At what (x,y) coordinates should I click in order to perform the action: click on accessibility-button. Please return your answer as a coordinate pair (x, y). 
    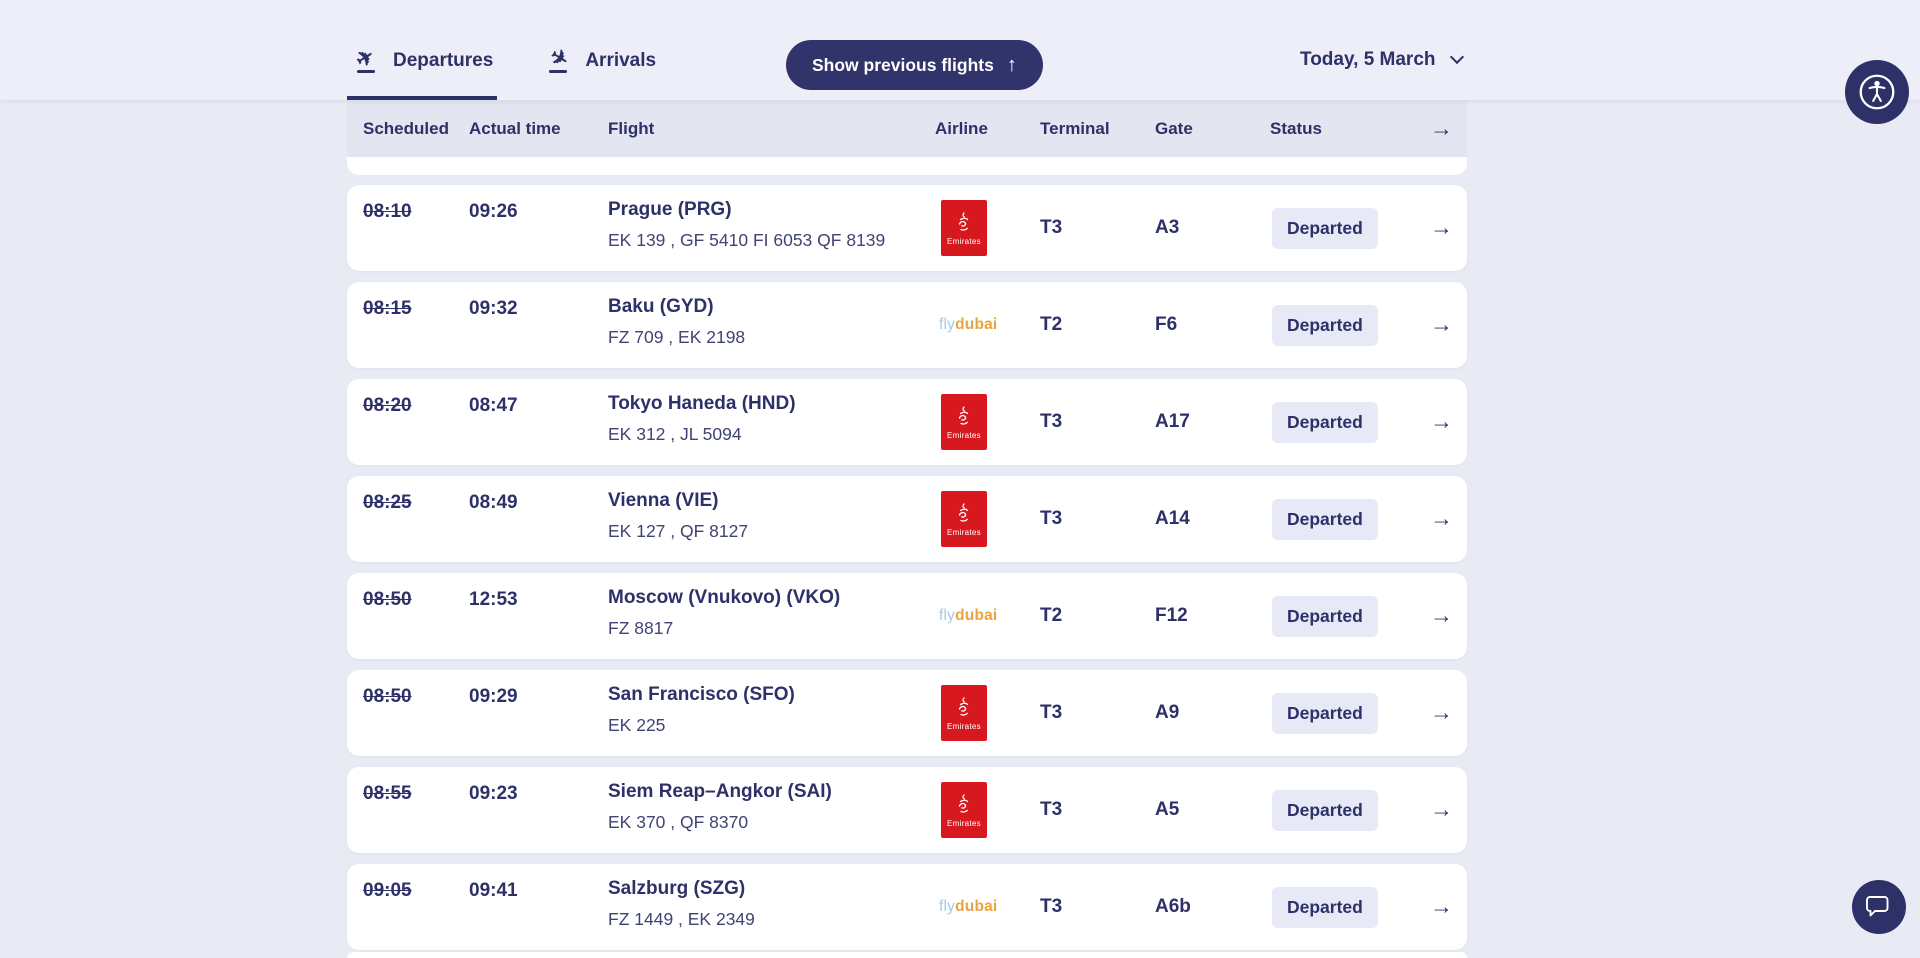
    Looking at the image, I should click on (1877, 92).